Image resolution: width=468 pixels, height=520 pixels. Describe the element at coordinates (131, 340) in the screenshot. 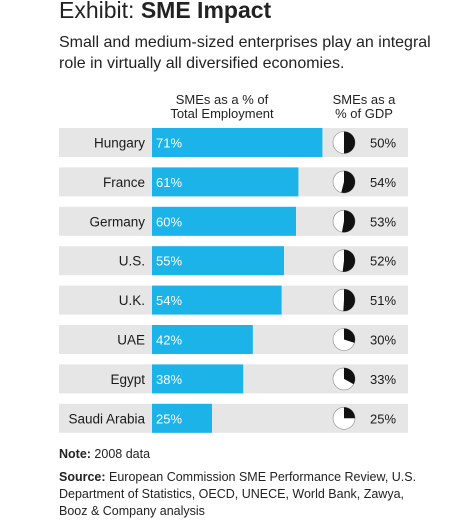

I see `category-label: UAE` at that location.